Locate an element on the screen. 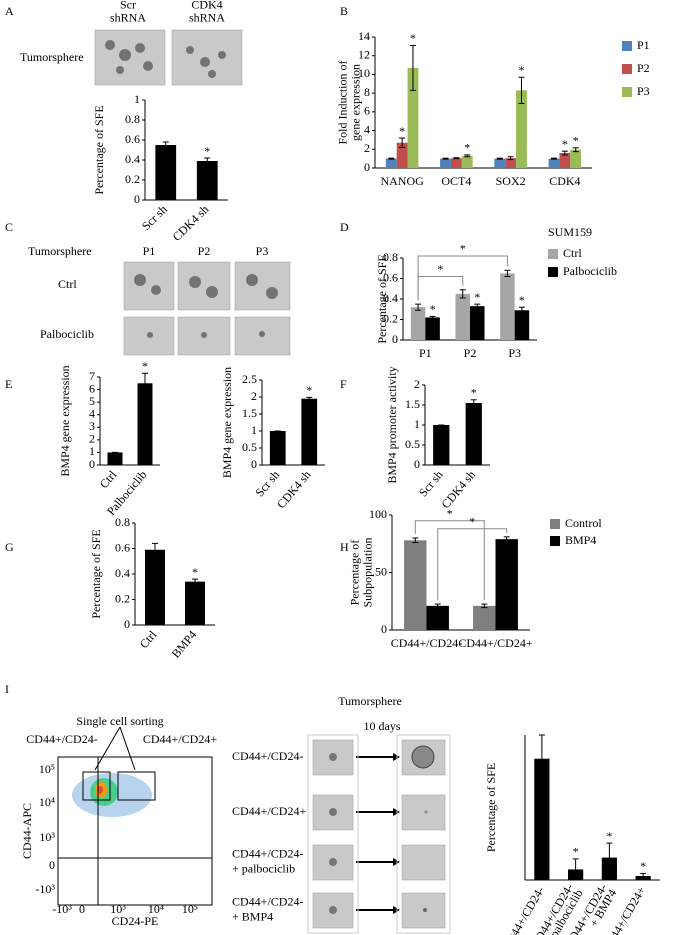 Image resolution: width=685 pixels, height=935 pixels. x-tick-label: CDK4 sh is located at coordinates (294, 489).